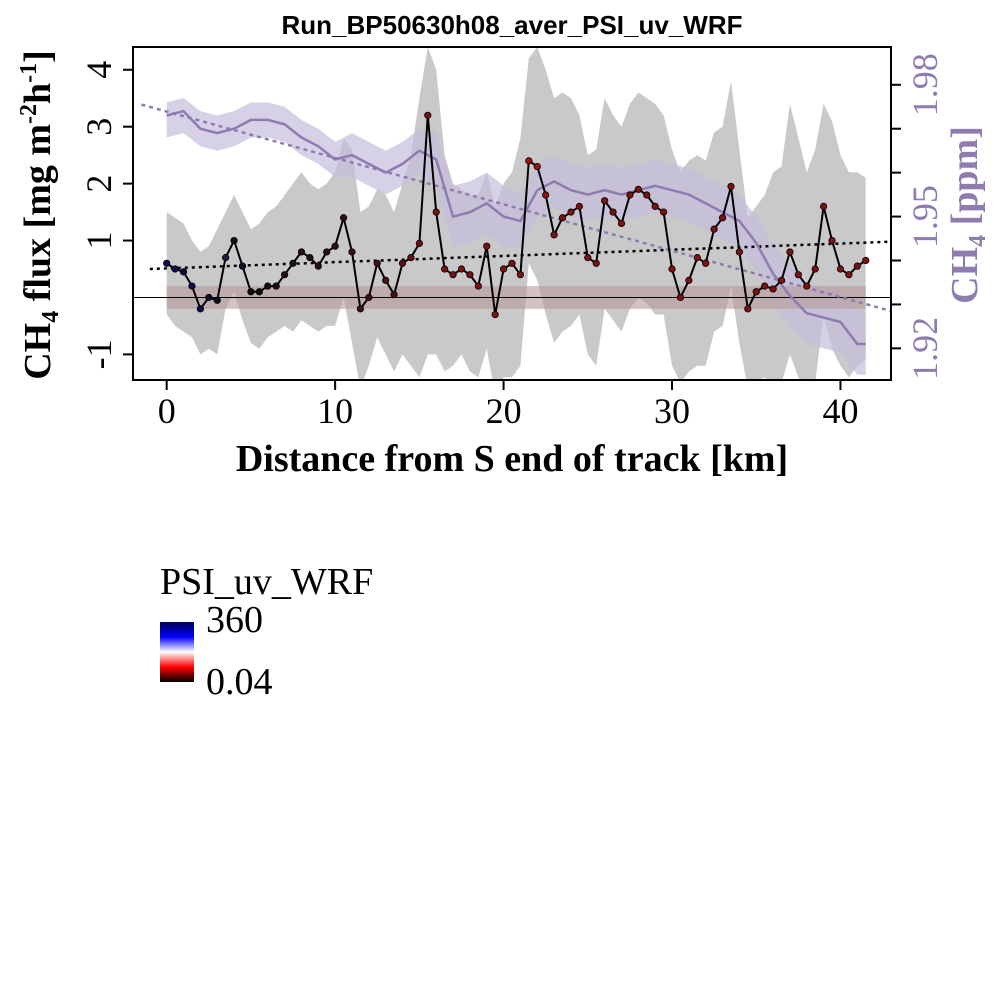 The width and height of the screenshot is (1000, 1000). What do you see at coordinates (967, 215) in the screenshot?
I see `y2-axis-title: CH4 [ppm]` at bounding box center [967, 215].